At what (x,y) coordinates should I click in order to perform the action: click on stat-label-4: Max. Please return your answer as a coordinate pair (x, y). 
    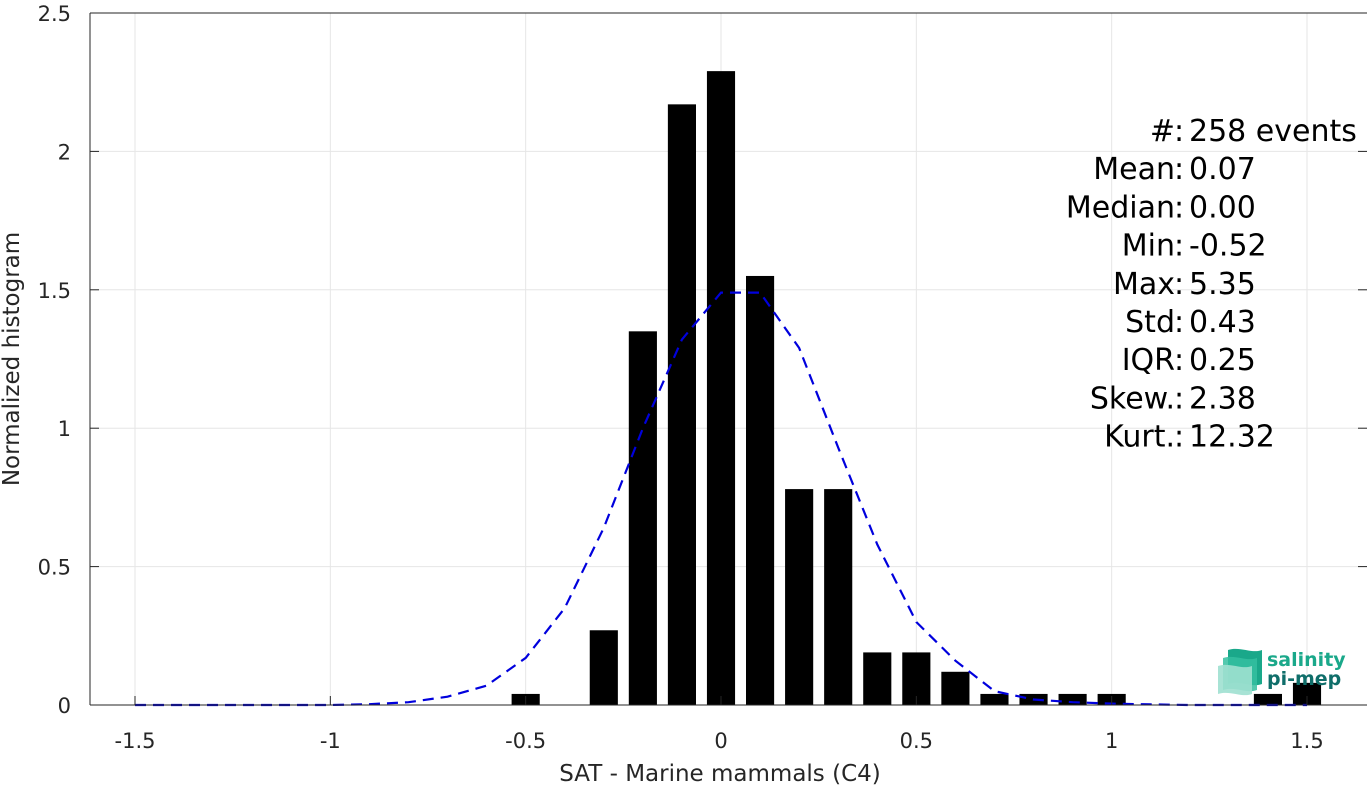
    Looking at the image, I should click on (1144, 284).